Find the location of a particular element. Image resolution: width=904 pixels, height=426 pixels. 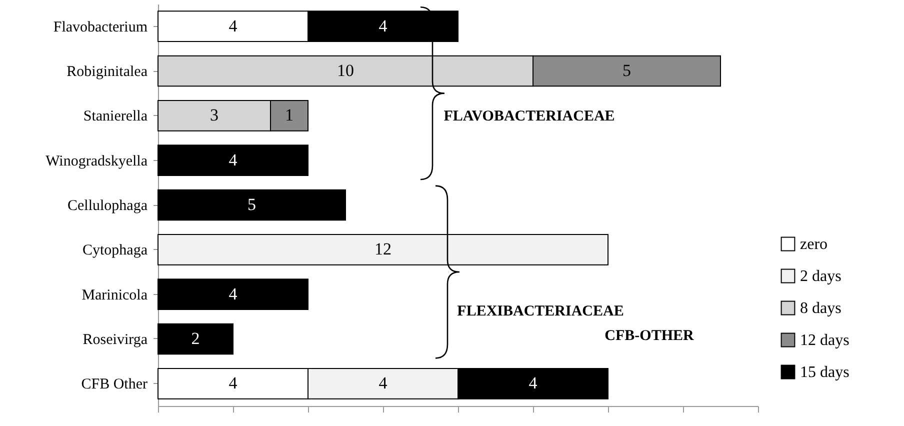

data-label: 10 is located at coordinates (345, 70).